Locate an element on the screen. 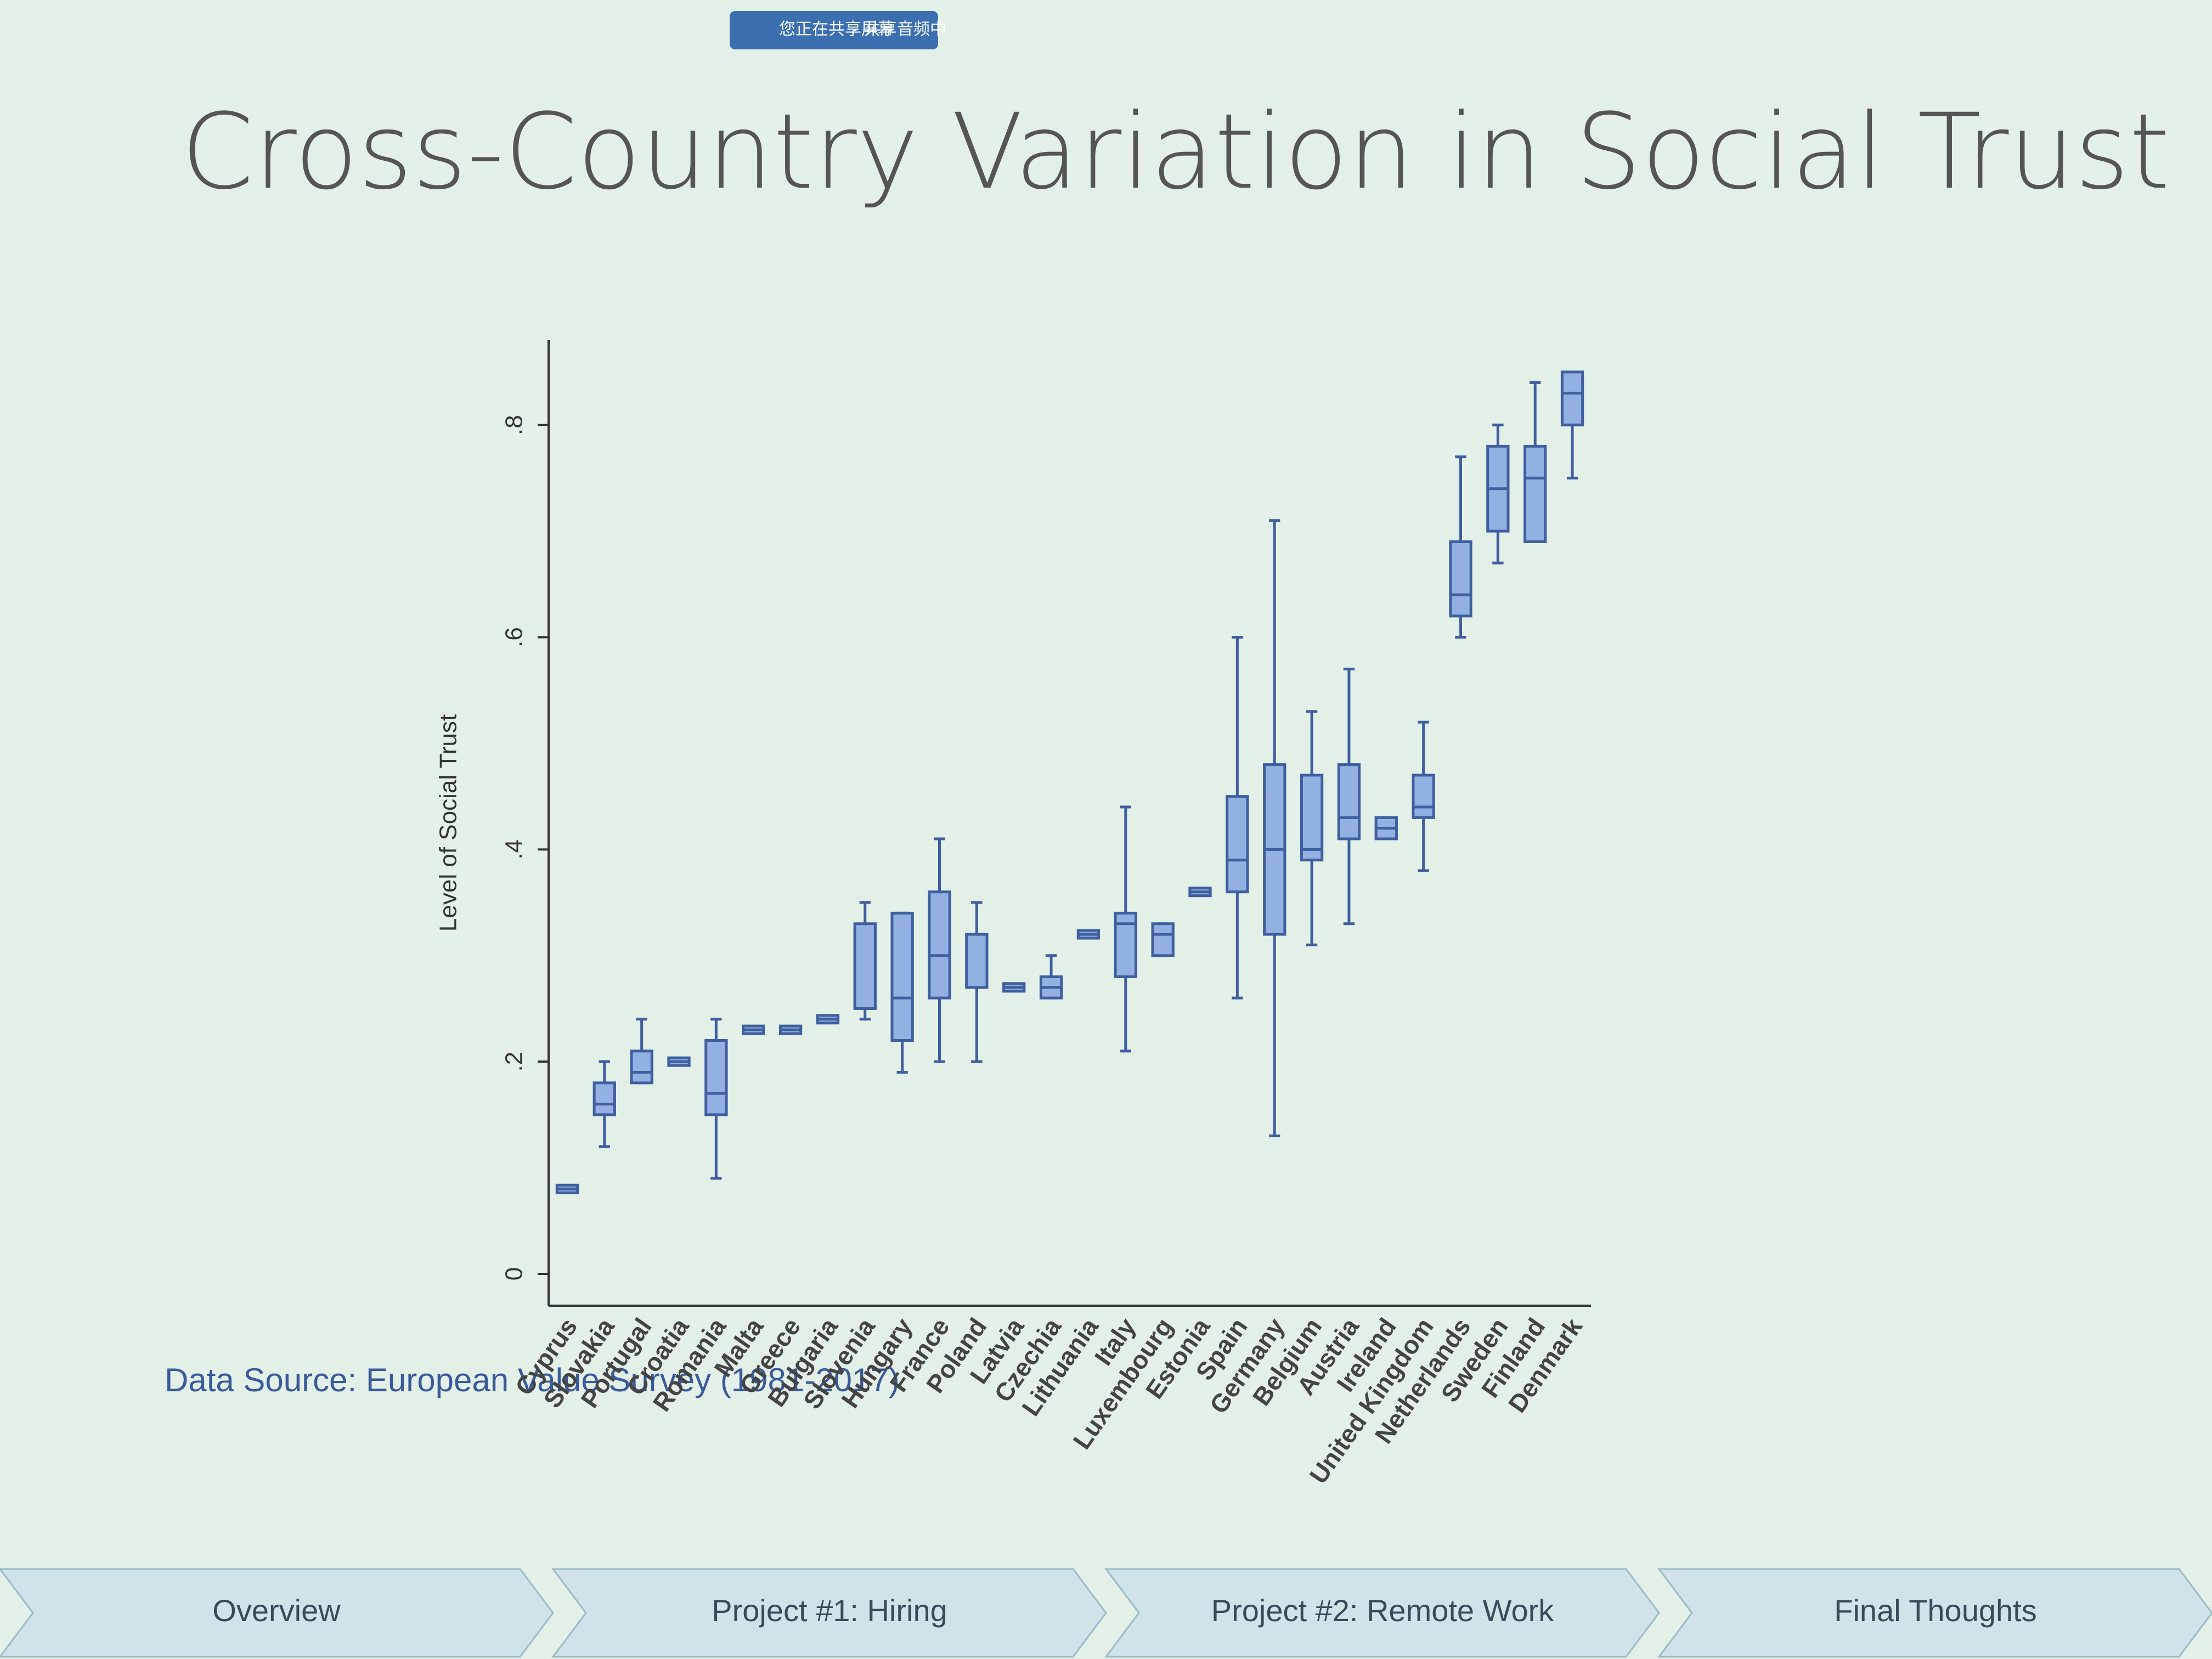 The image size is (2212, 1659). y-tick-label: .8 is located at coordinates (514, 425).